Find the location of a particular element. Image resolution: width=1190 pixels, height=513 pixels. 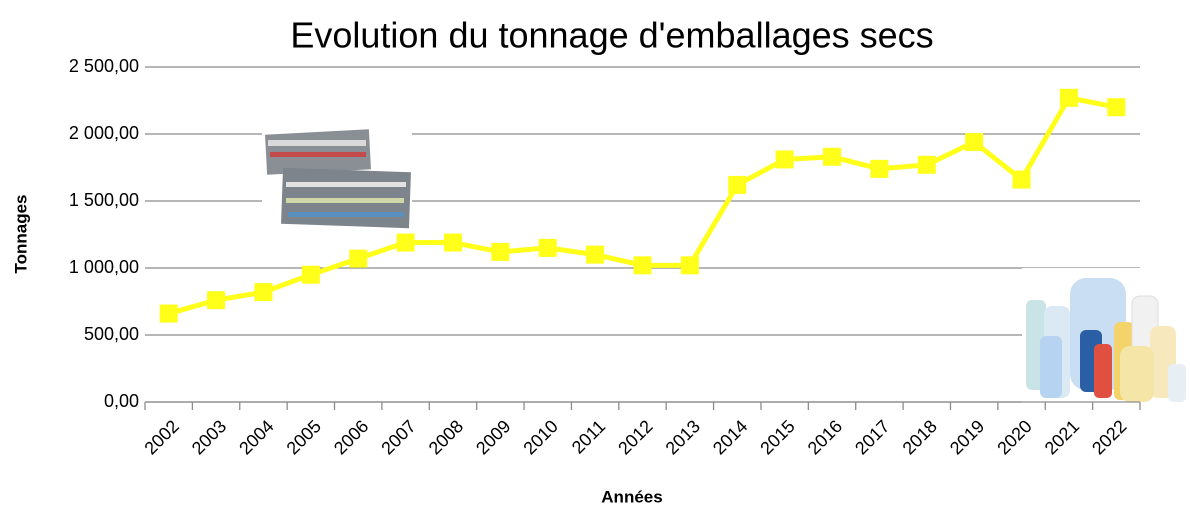

x-tick-label: 2019 is located at coordinates (967, 437).